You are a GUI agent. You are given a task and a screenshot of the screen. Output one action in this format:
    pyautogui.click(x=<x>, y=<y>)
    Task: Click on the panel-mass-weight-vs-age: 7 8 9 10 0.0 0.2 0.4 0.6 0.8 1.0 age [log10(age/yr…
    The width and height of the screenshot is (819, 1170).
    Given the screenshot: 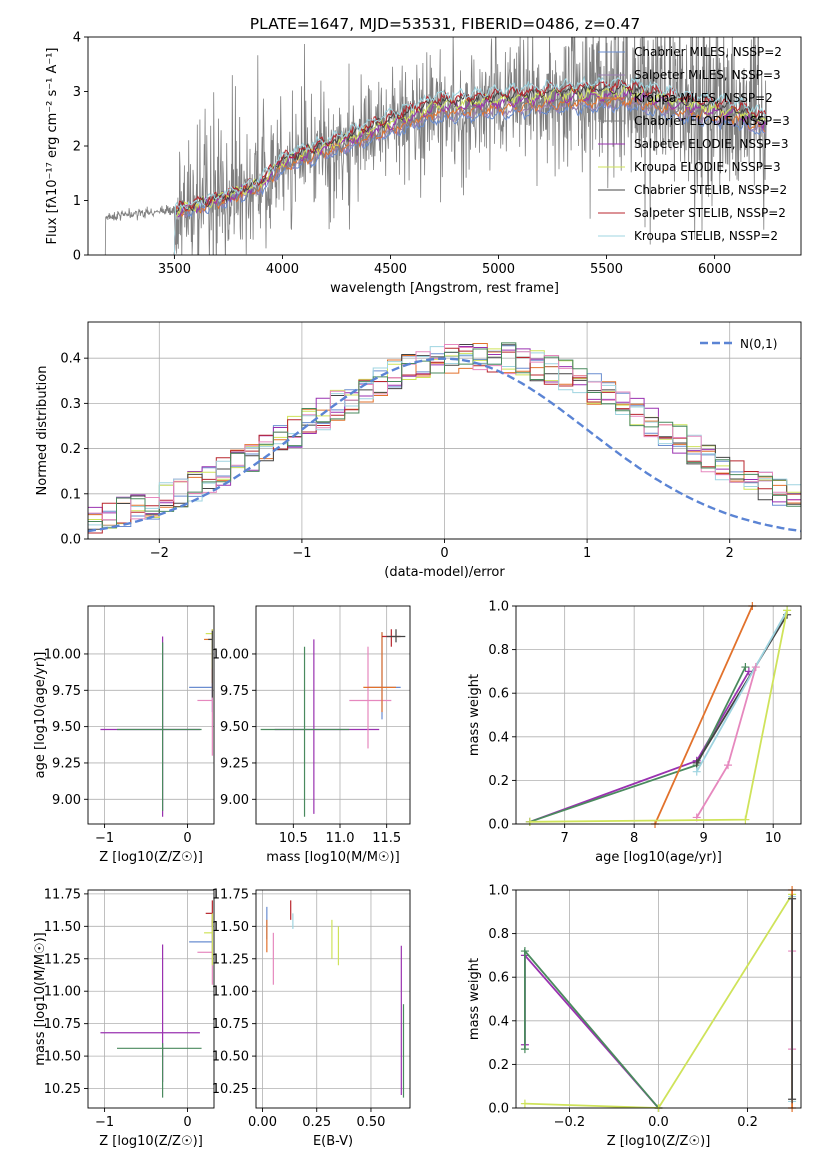 What is the action you would take?
    pyautogui.click(x=634, y=732)
    